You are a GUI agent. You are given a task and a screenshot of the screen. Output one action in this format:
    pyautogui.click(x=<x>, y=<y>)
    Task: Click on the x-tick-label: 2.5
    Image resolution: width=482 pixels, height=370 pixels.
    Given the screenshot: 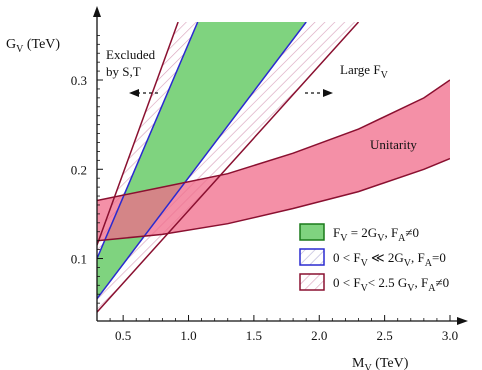 What is the action you would take?
    pyautogui.click(x=385, y=335)
    